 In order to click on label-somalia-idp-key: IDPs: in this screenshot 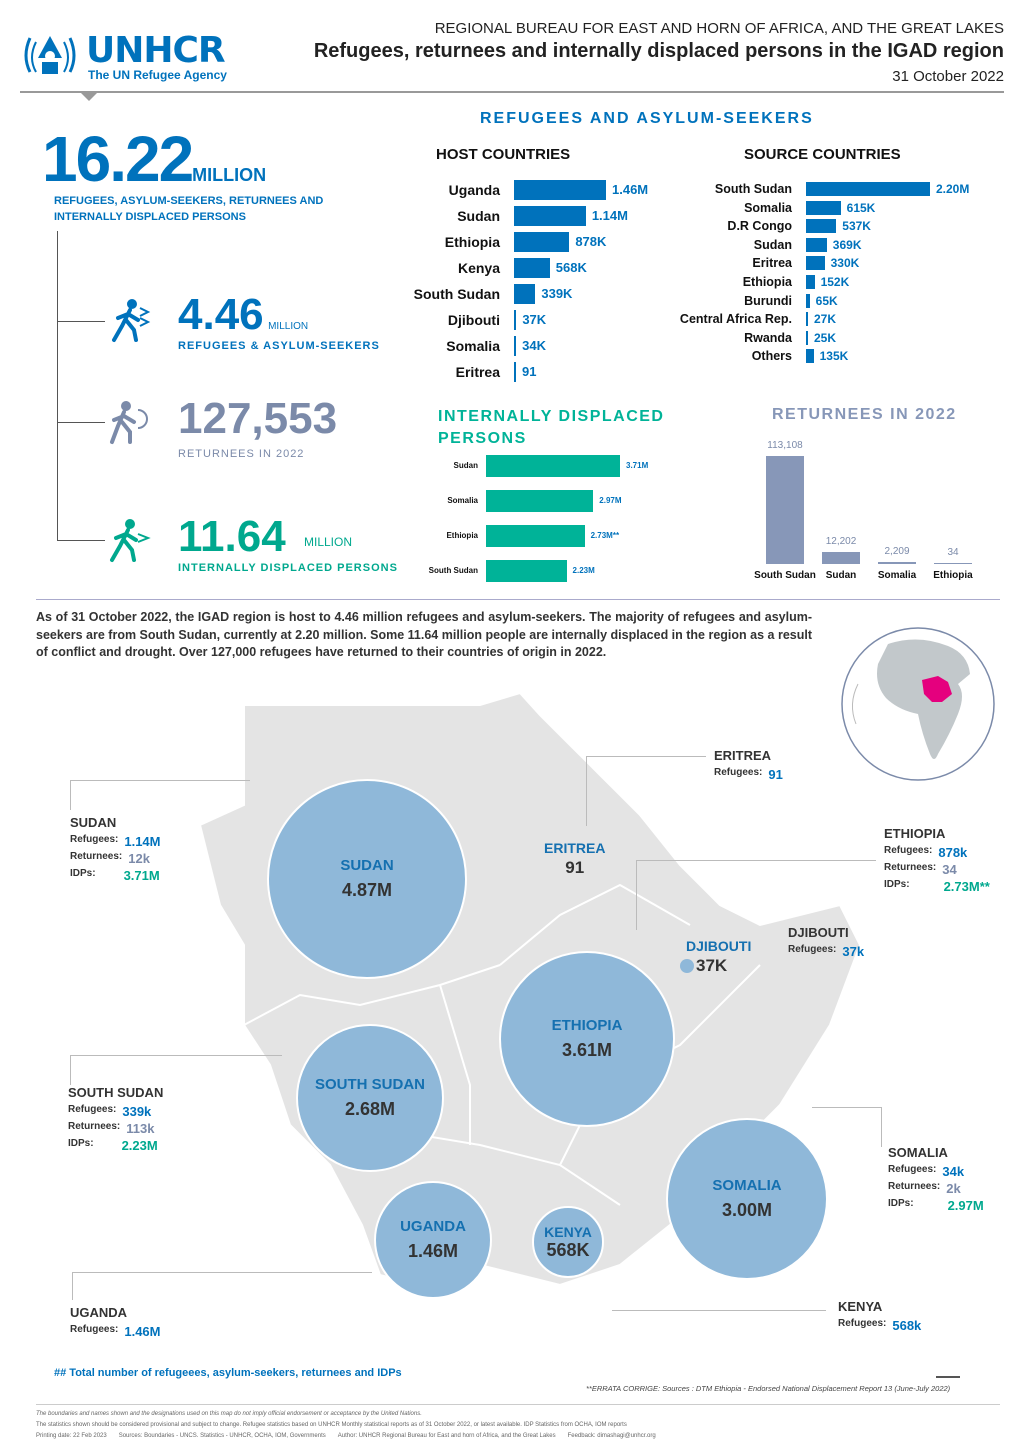, I will do `click(901, 1203)`.